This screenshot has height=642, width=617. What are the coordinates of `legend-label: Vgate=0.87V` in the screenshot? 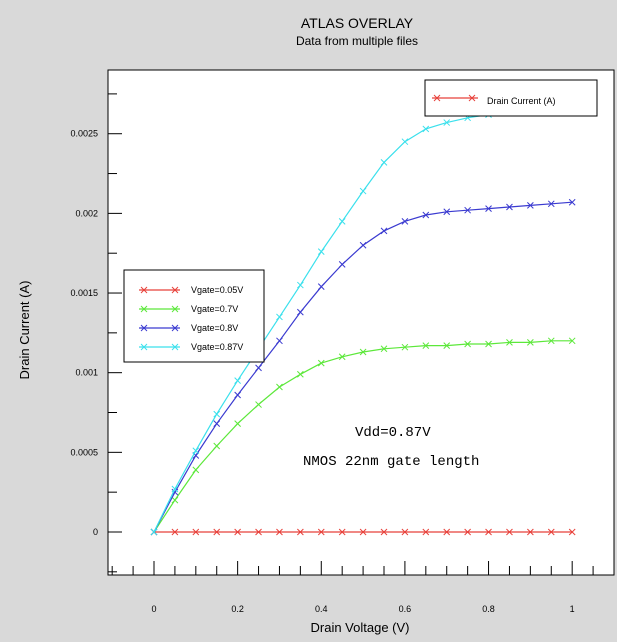 It's located at (217, 347).